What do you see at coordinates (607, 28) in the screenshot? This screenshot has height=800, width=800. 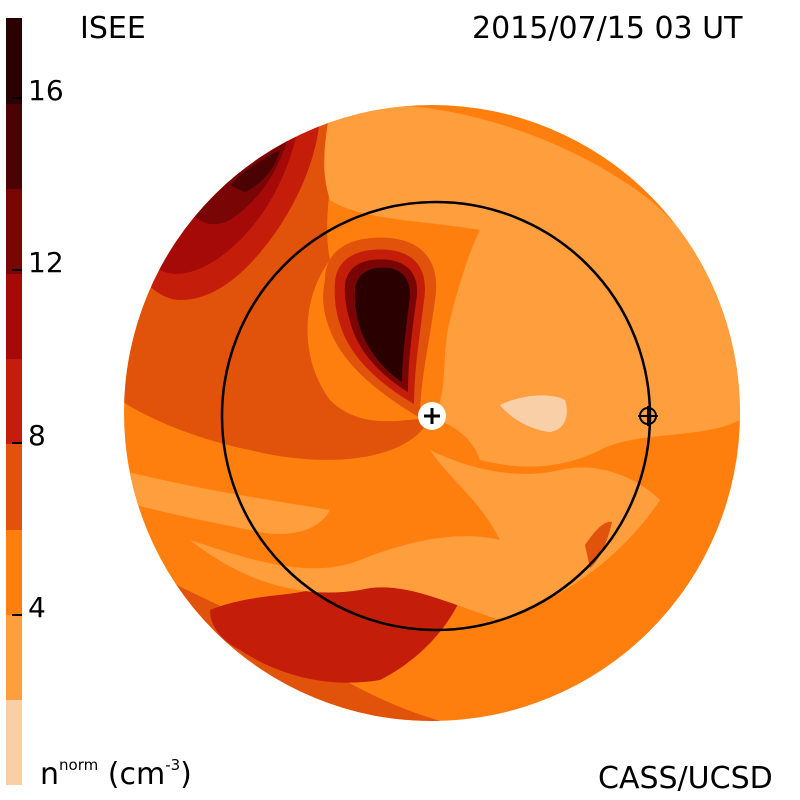 I see `timestamp: 2015/07/15 03 UT` at bounding box center [607, 28].